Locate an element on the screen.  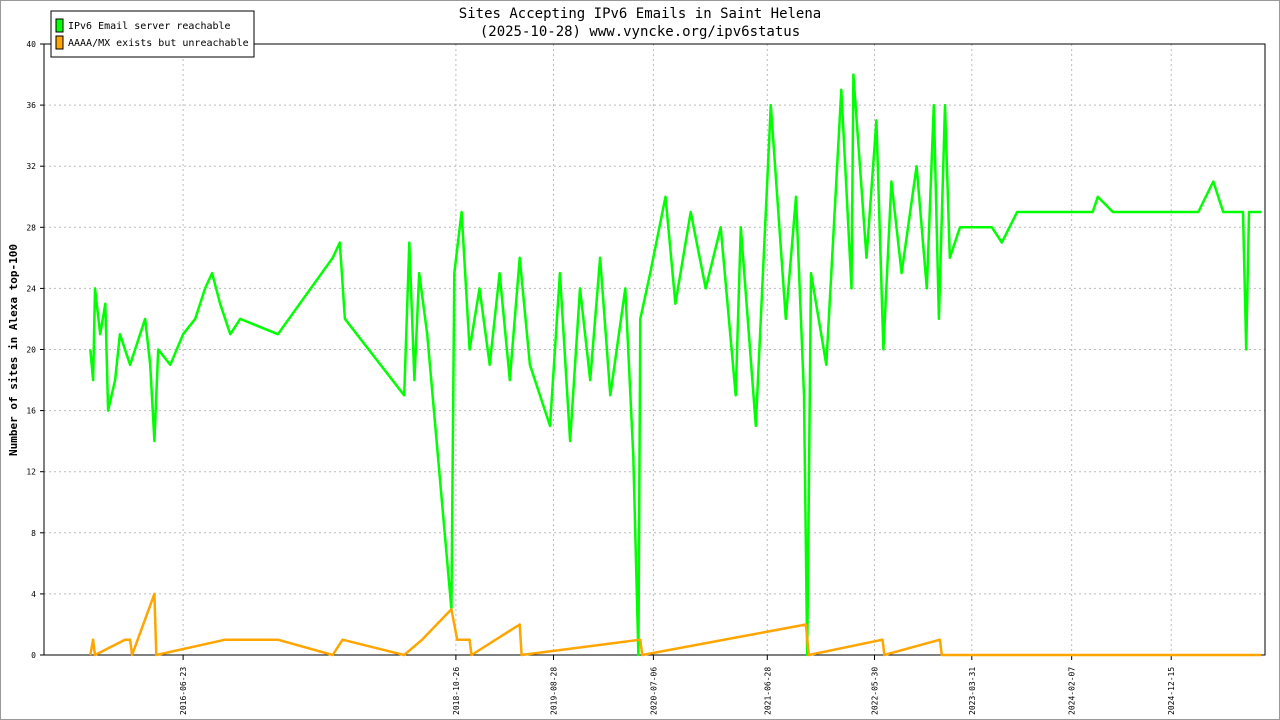
y-axis-label: Number of sites in Alexa top-100 is located at coordinates (13, 350).